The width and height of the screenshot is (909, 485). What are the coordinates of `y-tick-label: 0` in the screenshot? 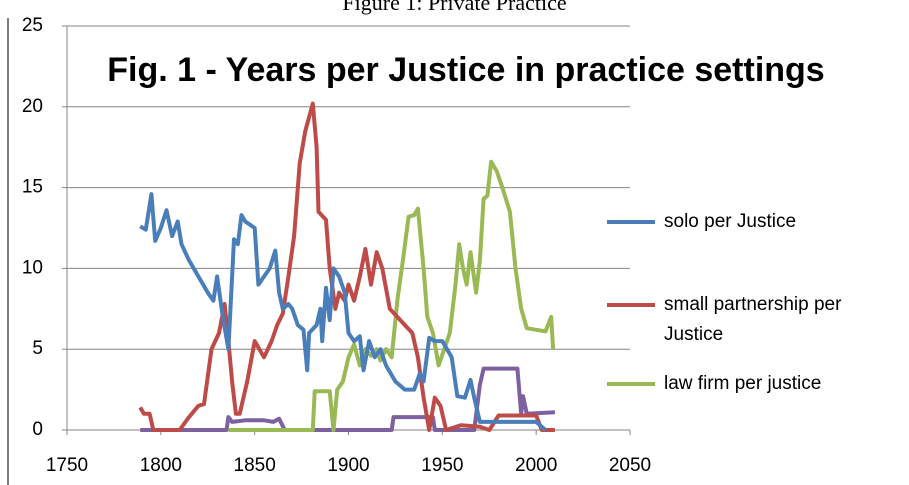 It's located at (37, 429).